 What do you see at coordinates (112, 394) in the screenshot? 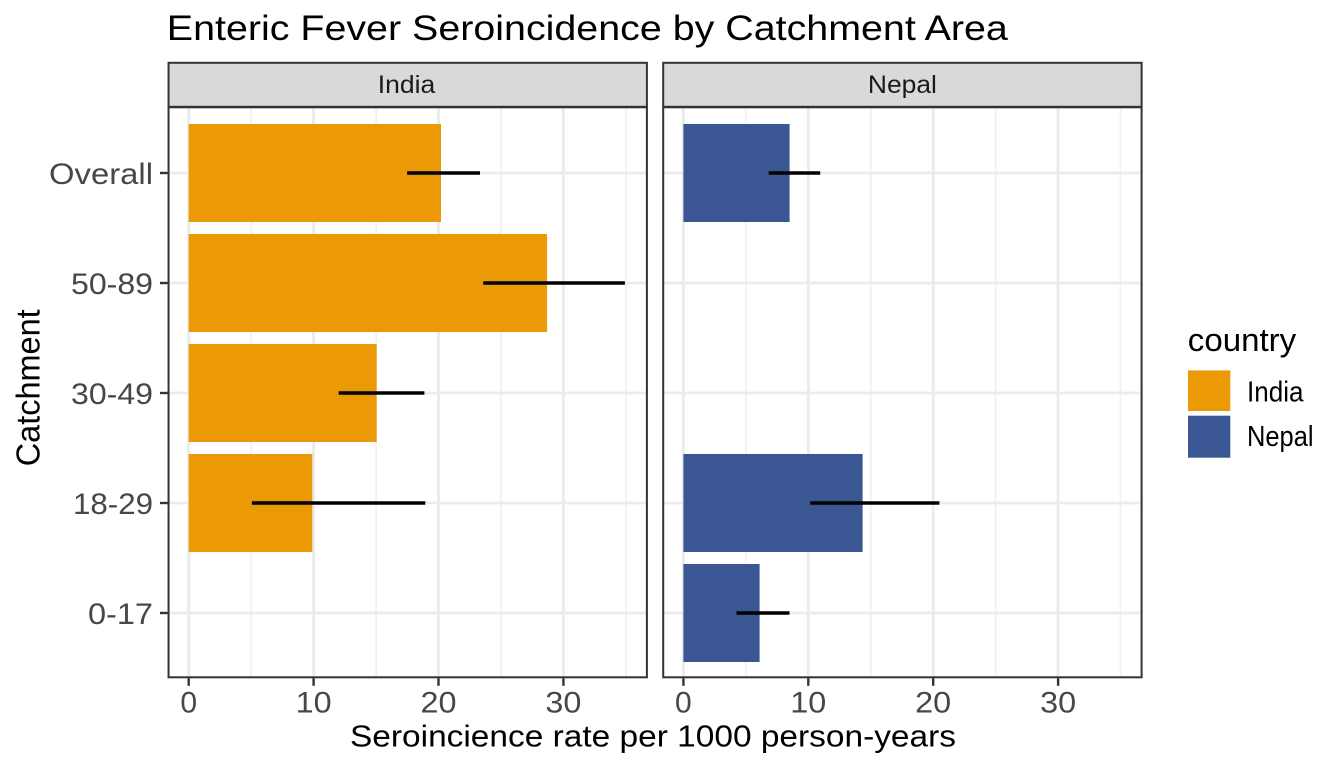
I see `svg-text: 30-49` at bounding box center [112, 394].